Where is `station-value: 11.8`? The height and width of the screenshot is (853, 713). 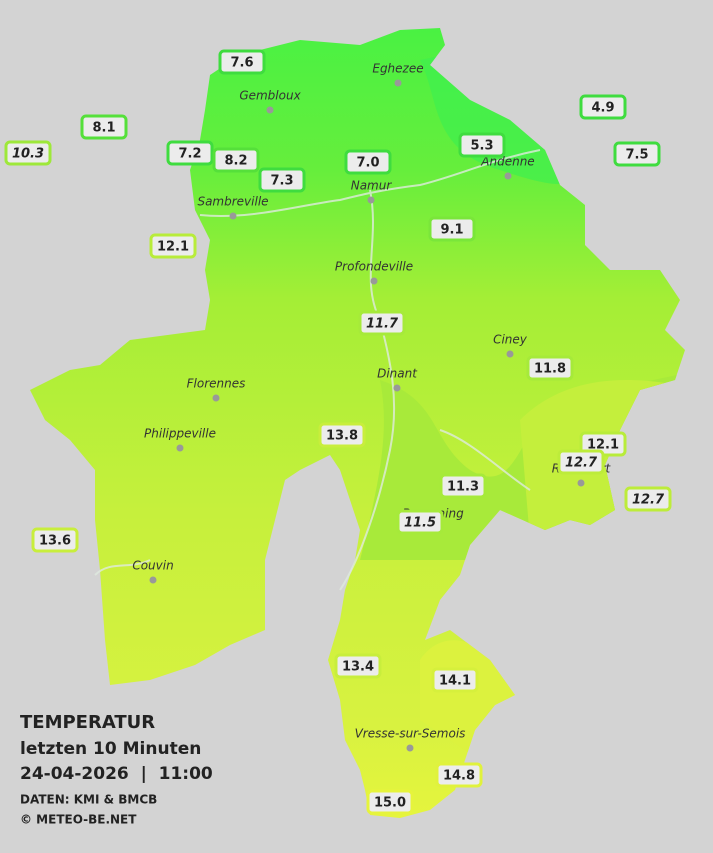
station-value: 11.8 is located at coordinates (550, 369).